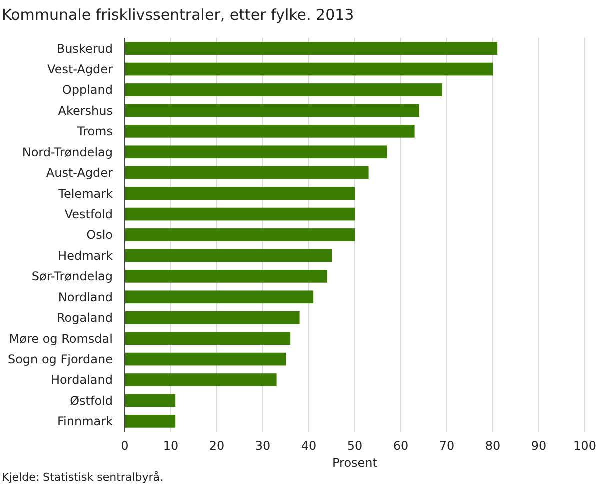 This screenshot has height=488, width=609. Describe the element at coordinates (87, 90) in the screenshot. I see `y-tick-label: Oppland` at that location.